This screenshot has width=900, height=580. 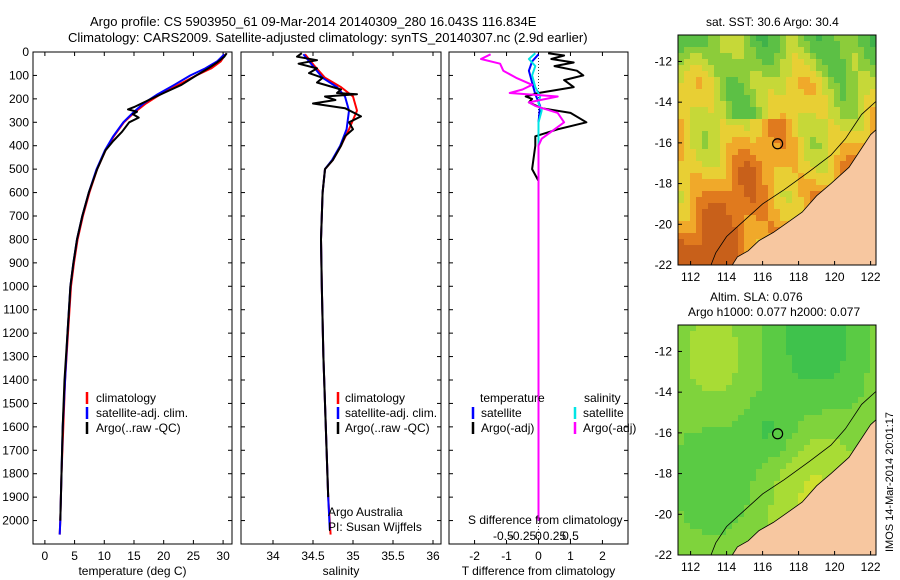 What do you see at coordinates (341, 571) in the screenshot?
I see `salinity-xlabel: salinity` at bounding box center [341, 571].